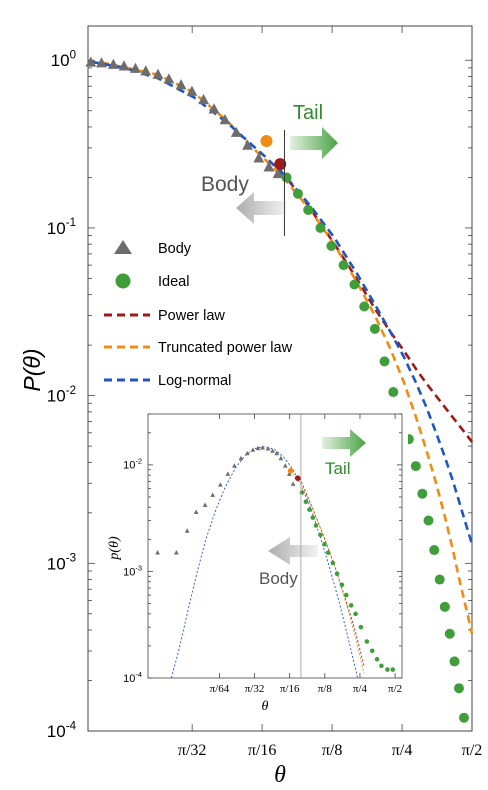 The width and height of the screenshot is (488, 790). I want to click on inset-y-tick-labels: 10⁻² 10⁻³ 10⁻⁴, so click(132, 571).